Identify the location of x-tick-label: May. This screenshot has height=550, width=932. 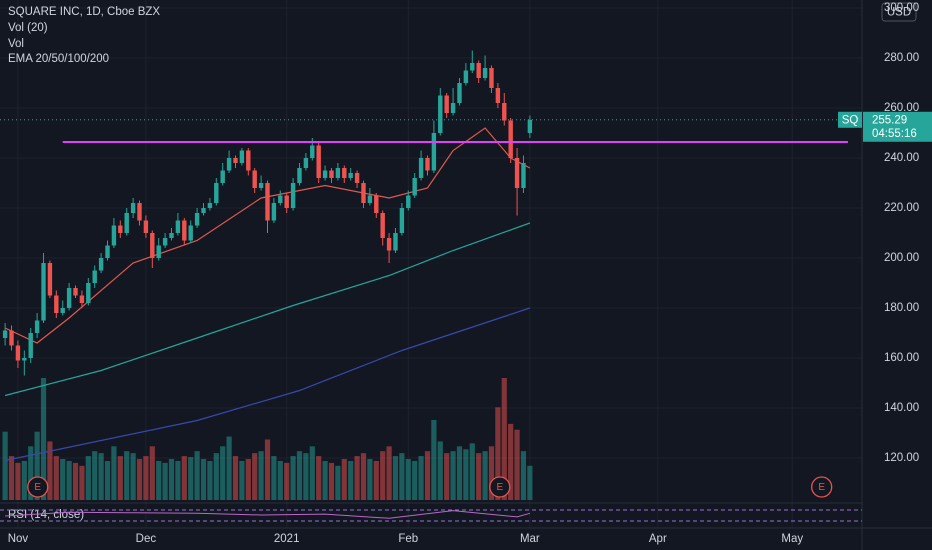
(792, 539).